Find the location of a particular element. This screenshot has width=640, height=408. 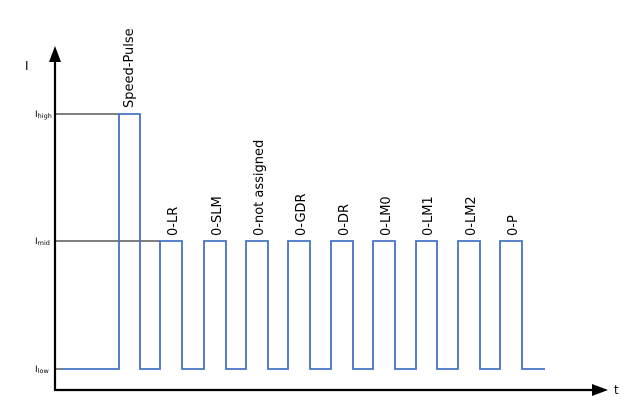

pulse-label-0-not-assigned: 0-not assigned is located at coordinates (259, 188).